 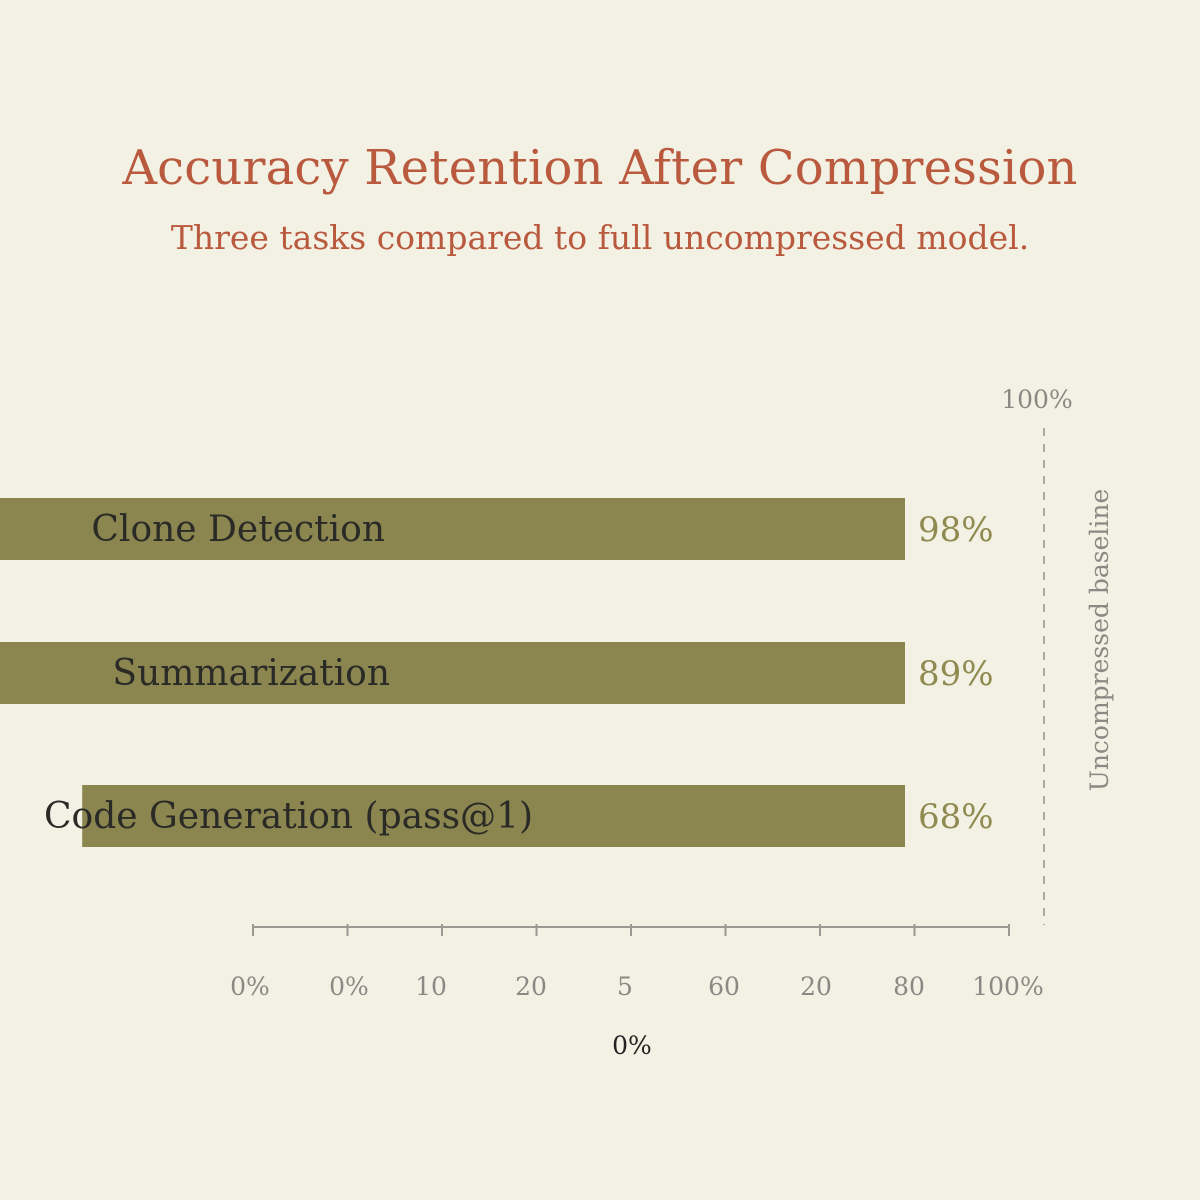 What do you see at coordinates (956, 674) in the screenshot?
I see `value-label: 89%` at bounding box center [956, 674].